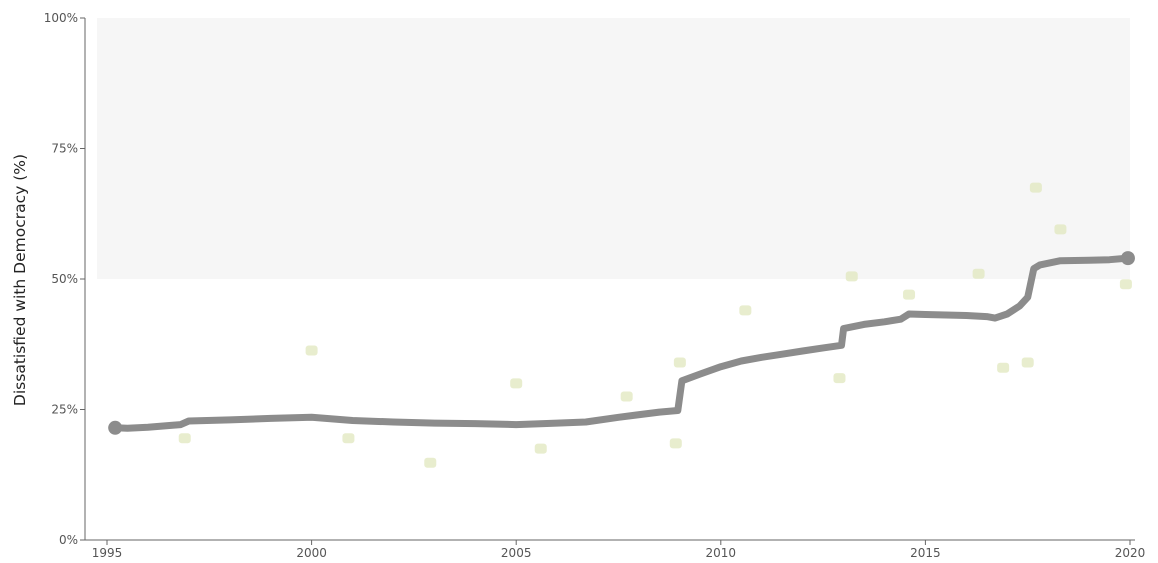 This screenshot has height=563, width=1158. Describe the element at coordinates (925, 553) in the screenshot. I see `x-tick-label: 2015` at that location.